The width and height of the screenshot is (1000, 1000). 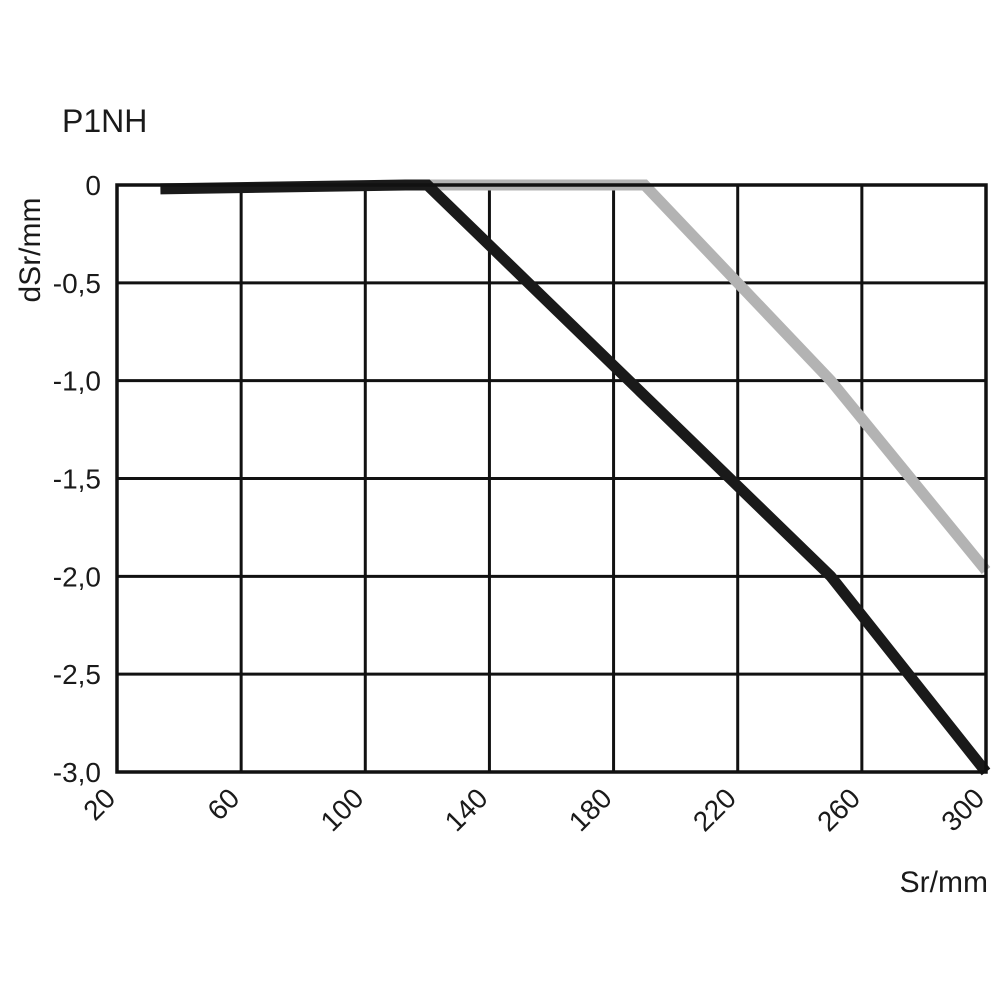 I want to click on y-tick-label: 0, so click(x=93, y=185).